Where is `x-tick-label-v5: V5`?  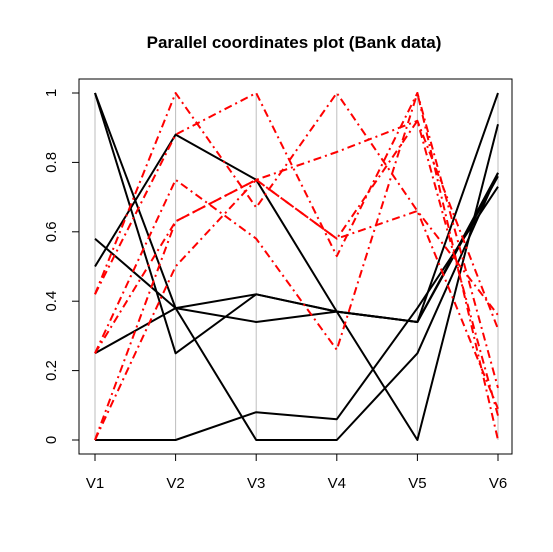 x-tick-label-v5: V5 is located at coordinates (417, 483).